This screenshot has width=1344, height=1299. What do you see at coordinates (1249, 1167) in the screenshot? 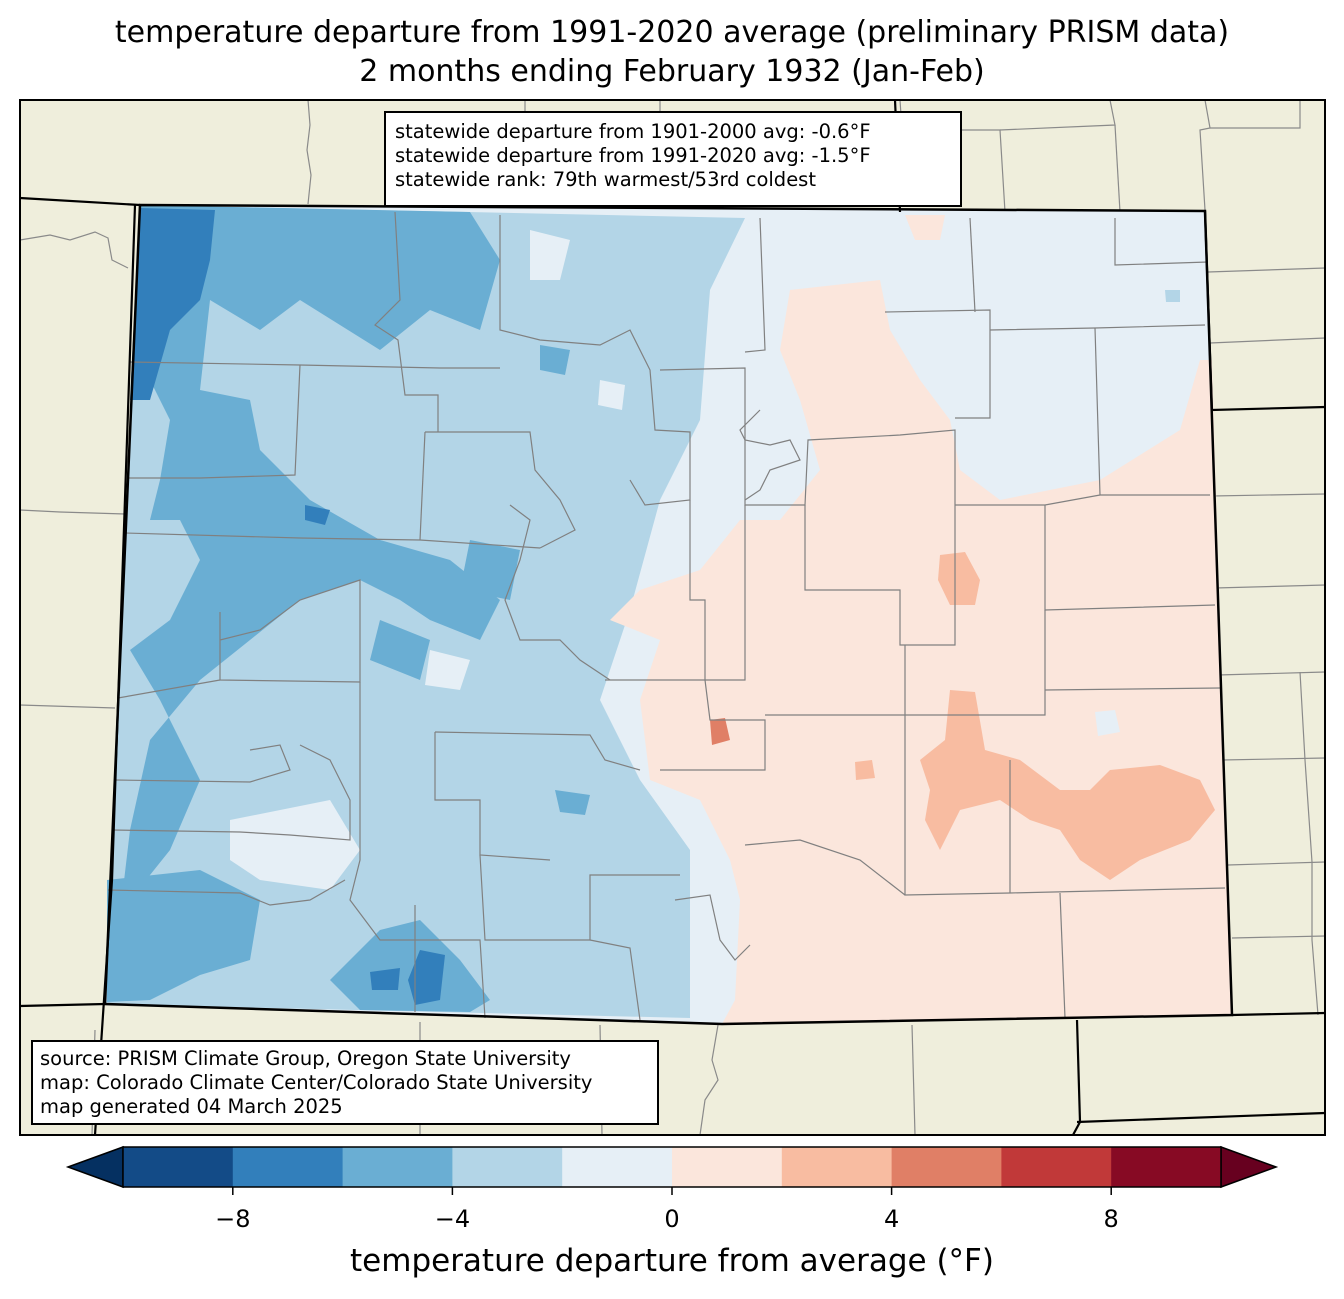
I see `colorbar-over-arrow` at bounding box center [1249, 1167].